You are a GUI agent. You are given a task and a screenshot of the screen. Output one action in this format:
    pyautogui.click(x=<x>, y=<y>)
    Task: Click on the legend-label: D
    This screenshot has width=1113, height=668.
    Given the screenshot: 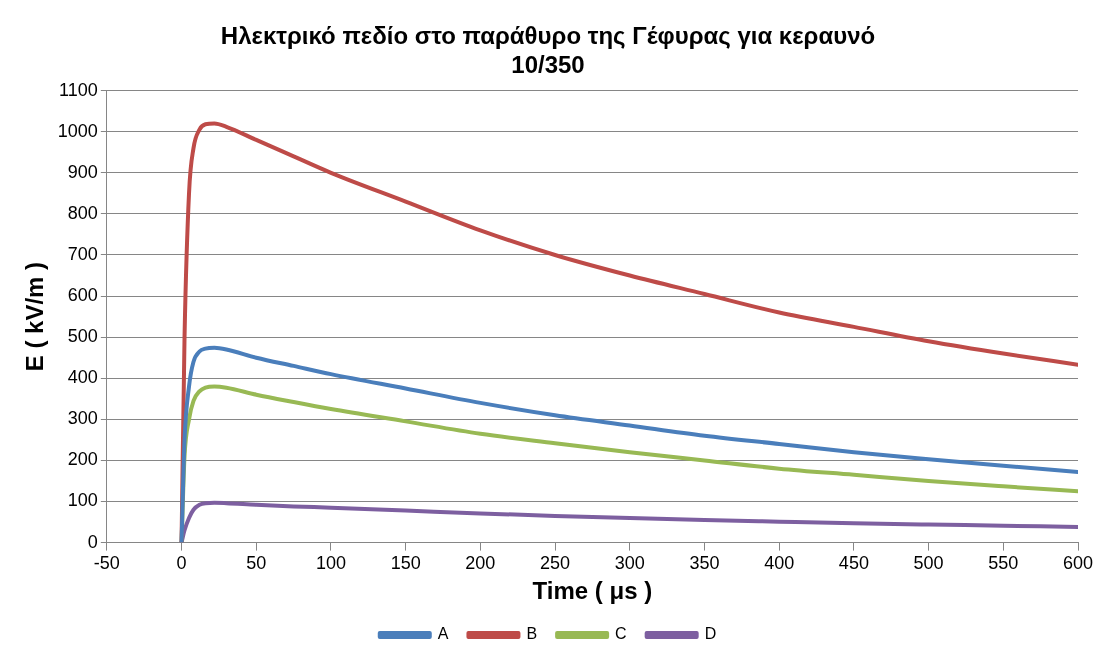 What is the action you would take?
    pyautogui.click(x=710, y=634)
    